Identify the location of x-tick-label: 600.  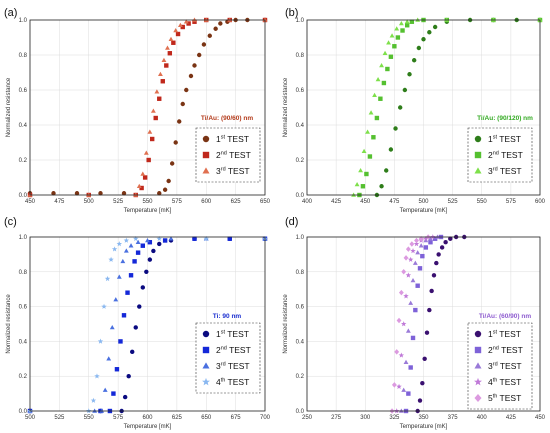
(147, 418).